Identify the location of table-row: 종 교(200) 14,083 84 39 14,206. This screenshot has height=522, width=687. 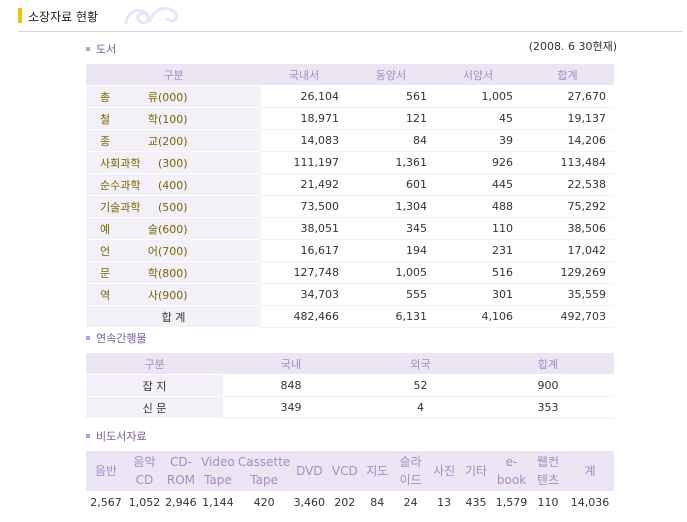
(350, 140).